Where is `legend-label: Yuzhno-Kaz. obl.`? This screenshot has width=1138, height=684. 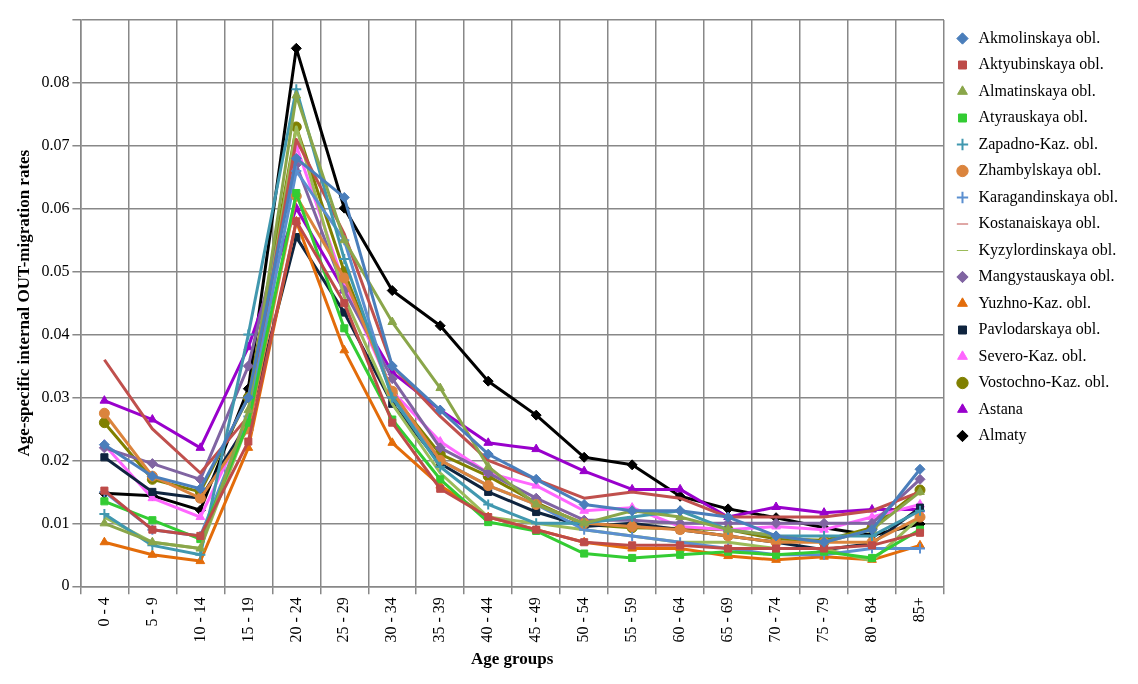
legend-label: Yuzhno-Kaz. obl. is located at coordinates (1034, 302).